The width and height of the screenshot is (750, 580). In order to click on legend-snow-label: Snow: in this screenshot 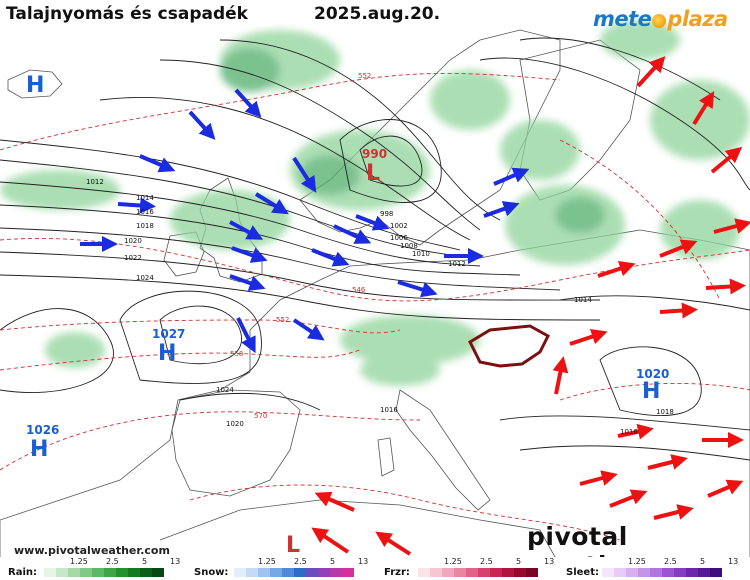, I will do `click(211, 572)`.